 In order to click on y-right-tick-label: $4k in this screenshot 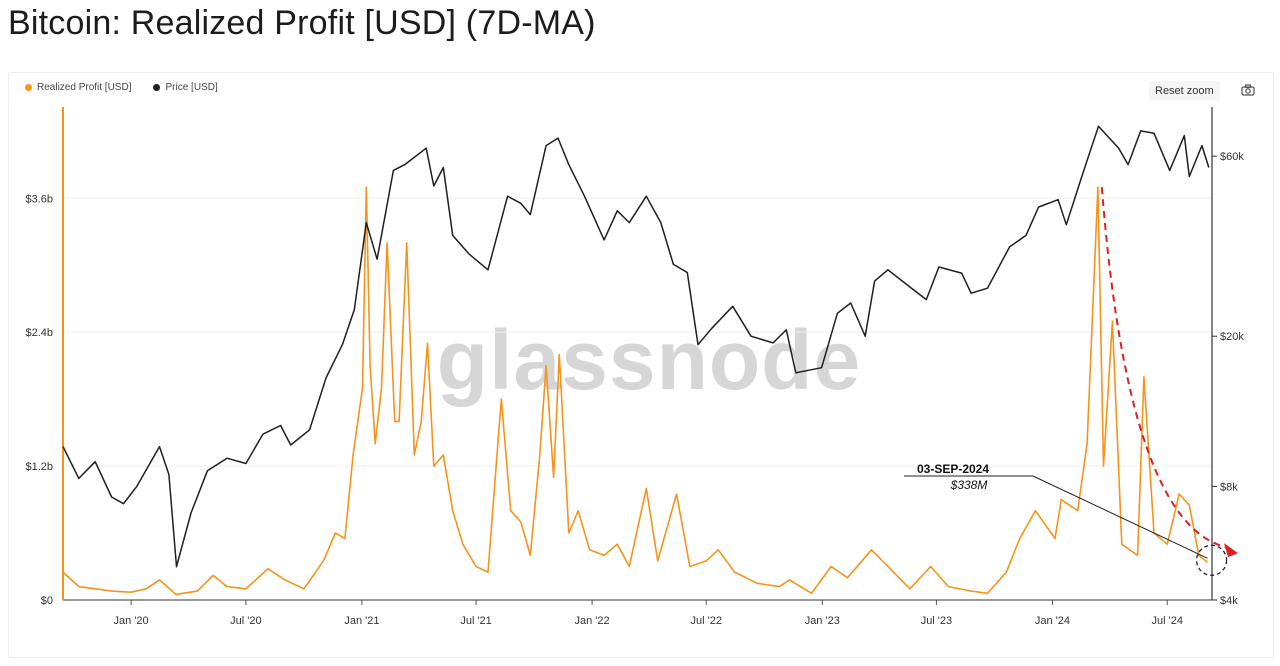, I will do `click(1229, 601)`.